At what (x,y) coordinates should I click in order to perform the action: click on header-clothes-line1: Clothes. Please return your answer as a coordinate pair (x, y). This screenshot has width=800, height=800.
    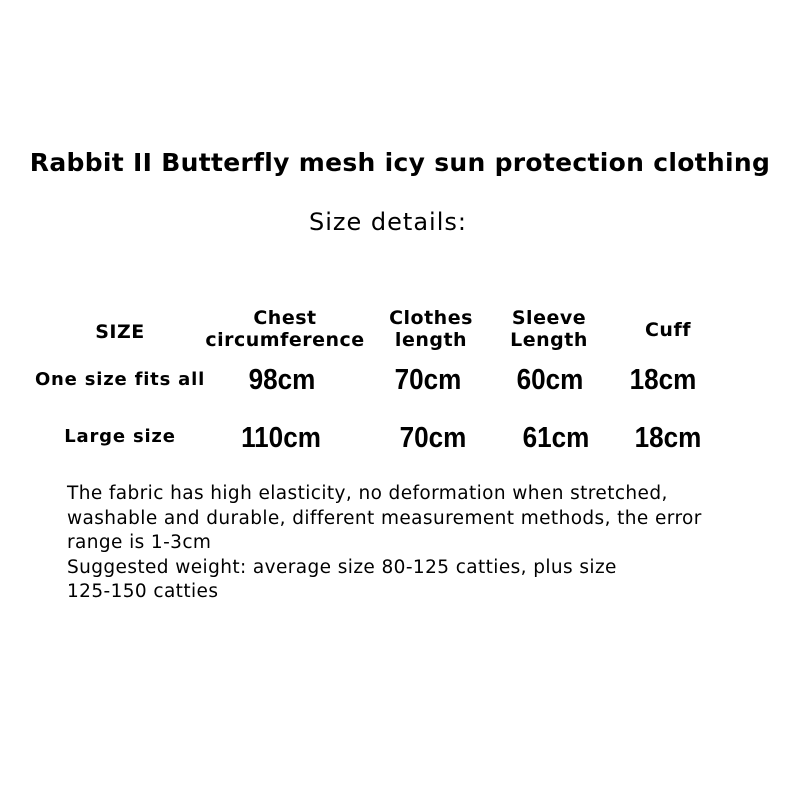
    Looking at the image, I should click on (431, 318).